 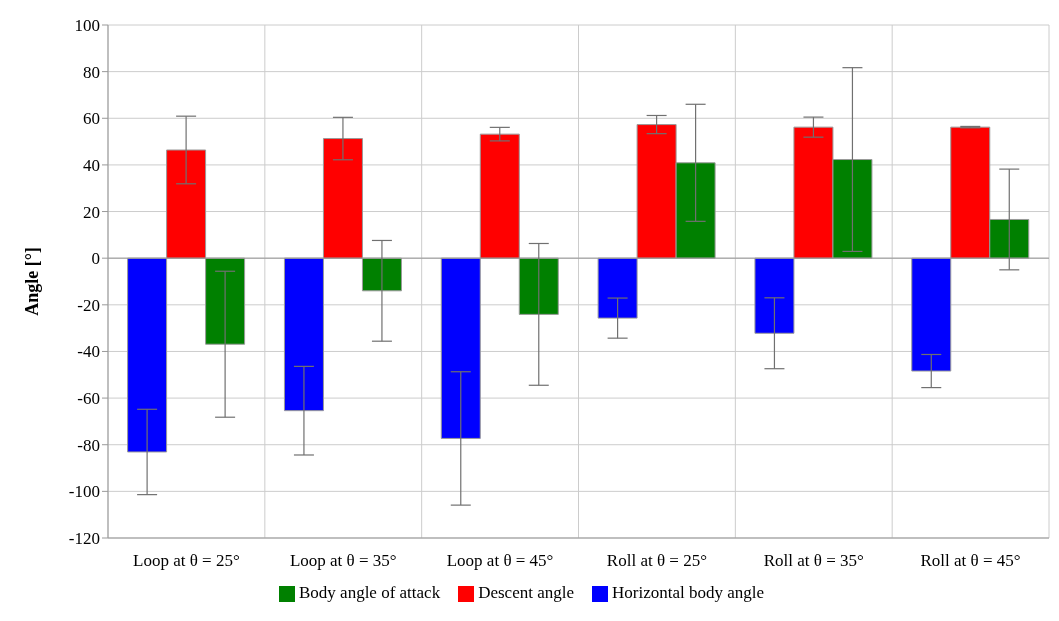 I want to click on legend-label: Body angle of attack, so click(x=370, y=592).